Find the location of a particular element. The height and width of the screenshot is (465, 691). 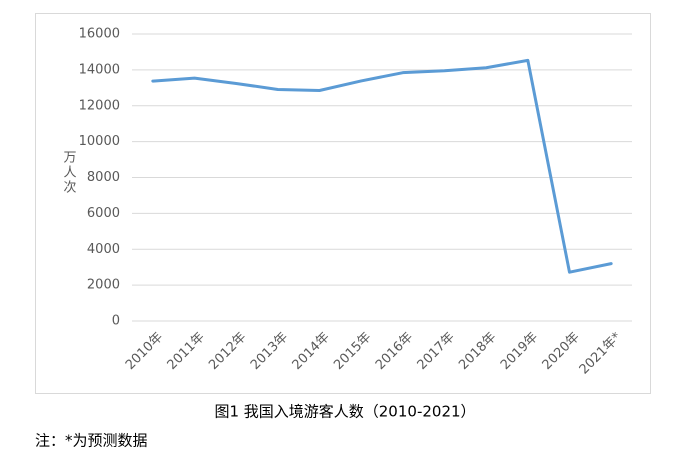

y-tick-label: 0 is located at coordinates (116, 321).